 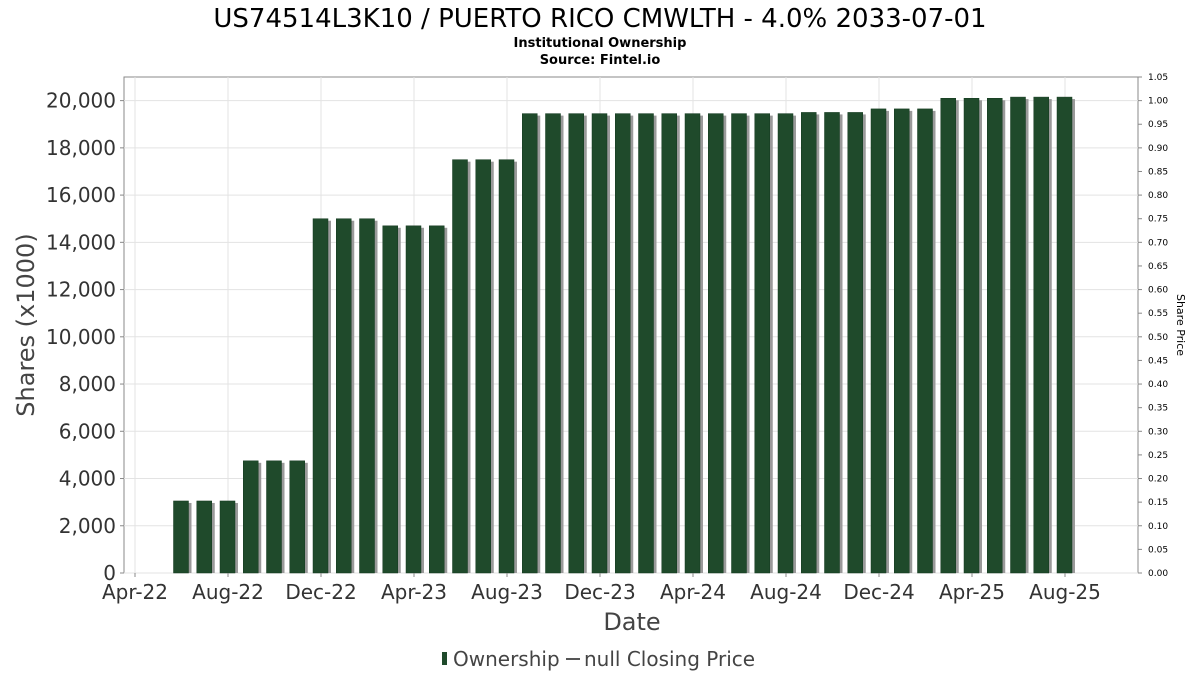 I want to click on y-tick-label: 14,000, so click(x=81, y=242).